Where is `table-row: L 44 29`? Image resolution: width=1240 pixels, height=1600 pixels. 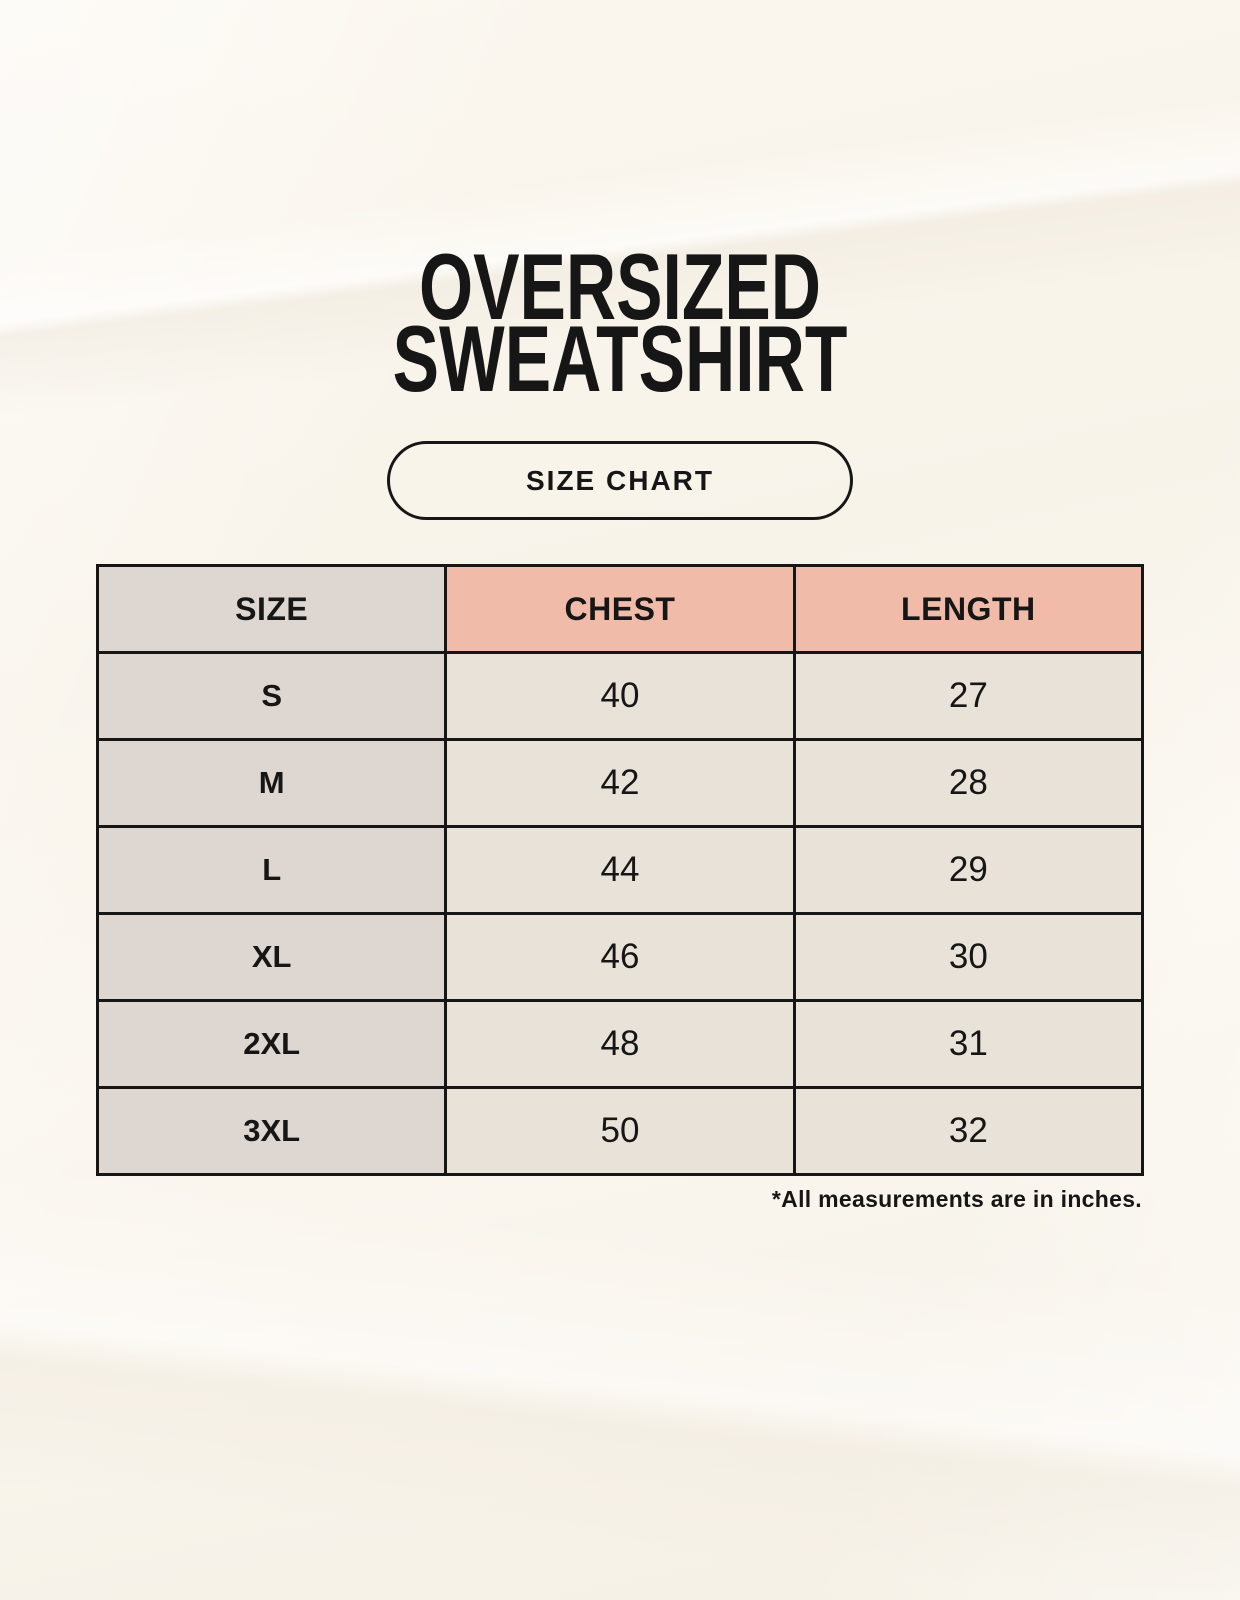 table-row: L 44 29 is located at coordinates (620, 870).